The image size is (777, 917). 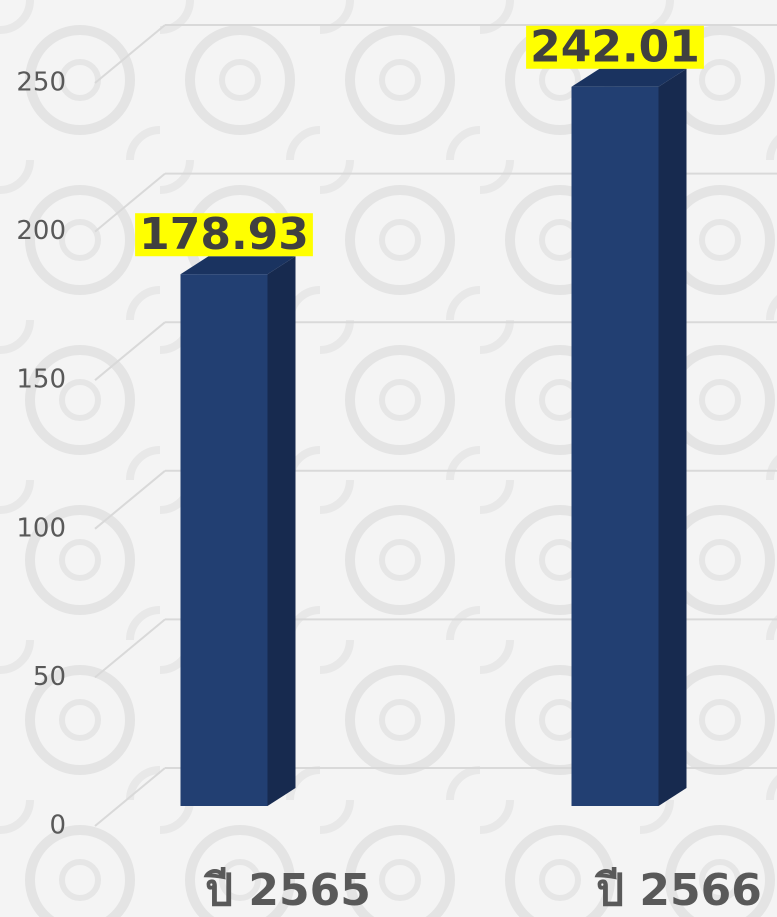 I want to click on value-label: 178.93, so click(x=224, y=234).